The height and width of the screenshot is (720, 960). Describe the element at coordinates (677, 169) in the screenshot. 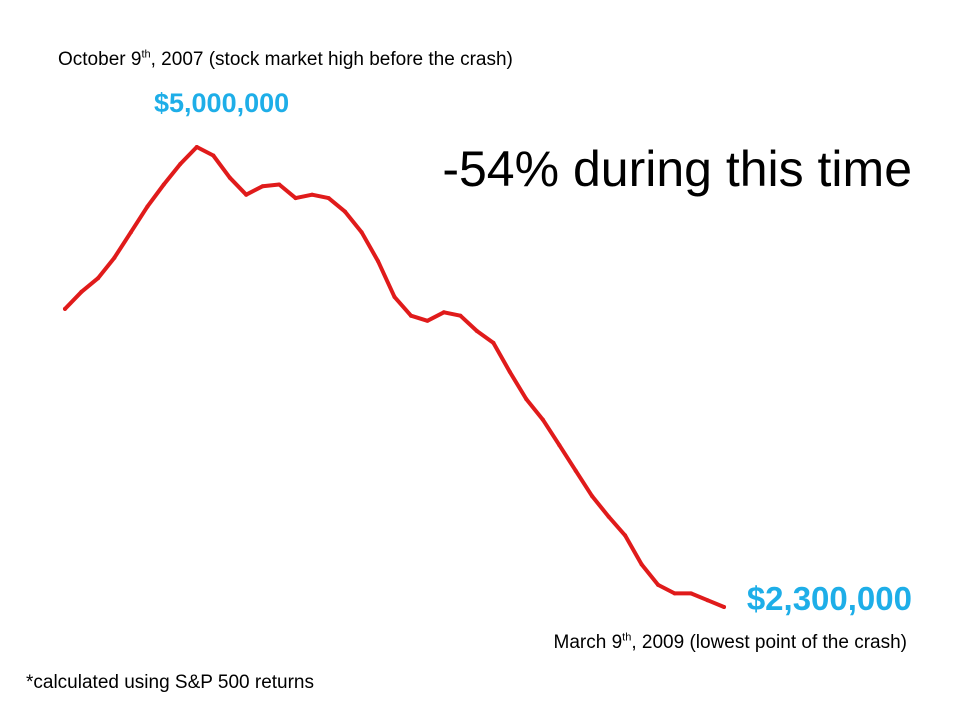

I see `headline-percent-change: -54% during this time` at that location.